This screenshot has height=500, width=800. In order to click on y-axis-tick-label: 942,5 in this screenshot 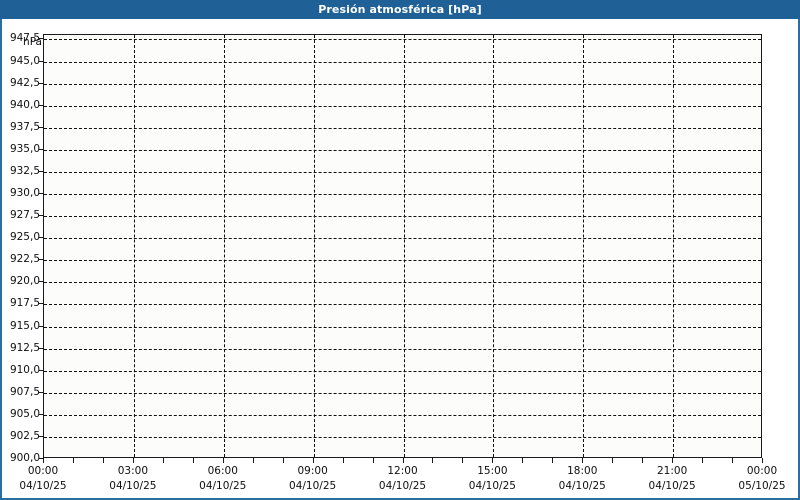, I will do `click(24, 82)`.